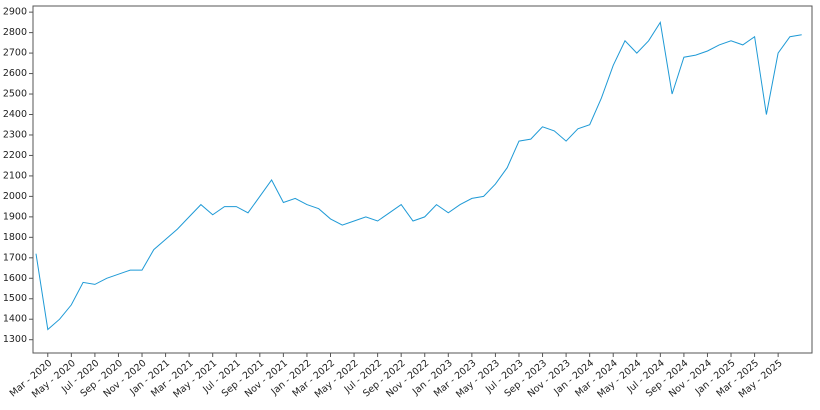 Image resolution: width=820 pixels, height=410 pixels. Describe the element at coordinates (15, 196) in the screenshot. I see `y-tick-label: 2000` at that location.